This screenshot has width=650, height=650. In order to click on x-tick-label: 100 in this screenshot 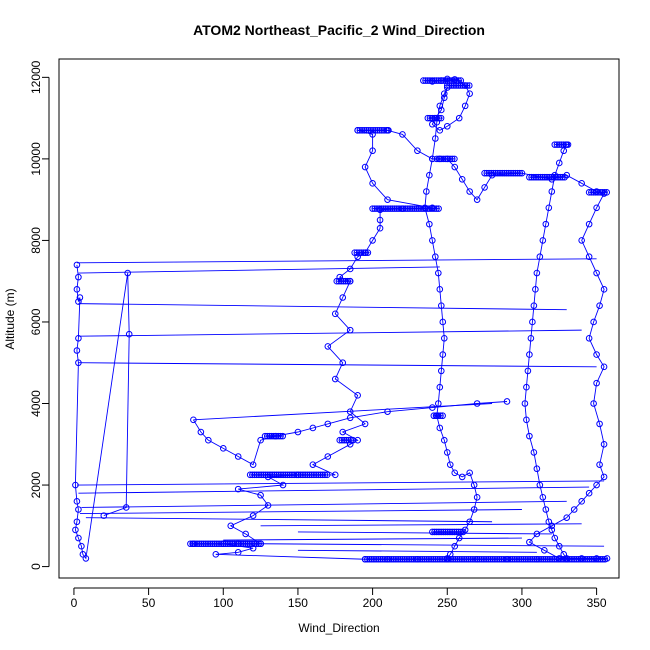, I will do `click(223, 603)`.